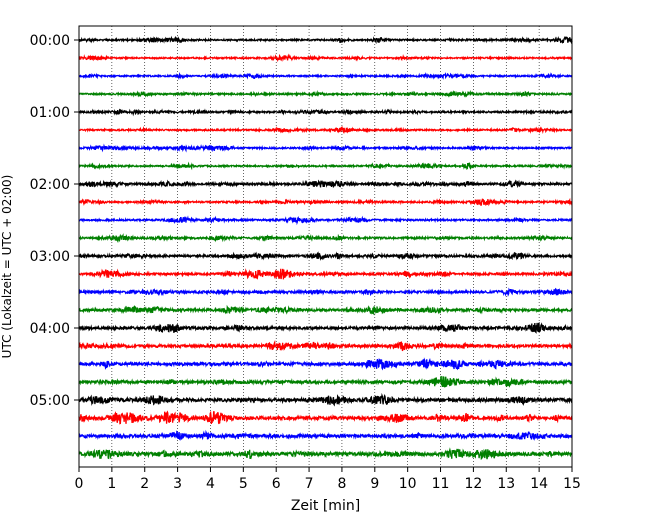 Image resolution: width=650 pixels, height=520 pixels. I want to click on x-tick-label: 11, so click(441, 484).